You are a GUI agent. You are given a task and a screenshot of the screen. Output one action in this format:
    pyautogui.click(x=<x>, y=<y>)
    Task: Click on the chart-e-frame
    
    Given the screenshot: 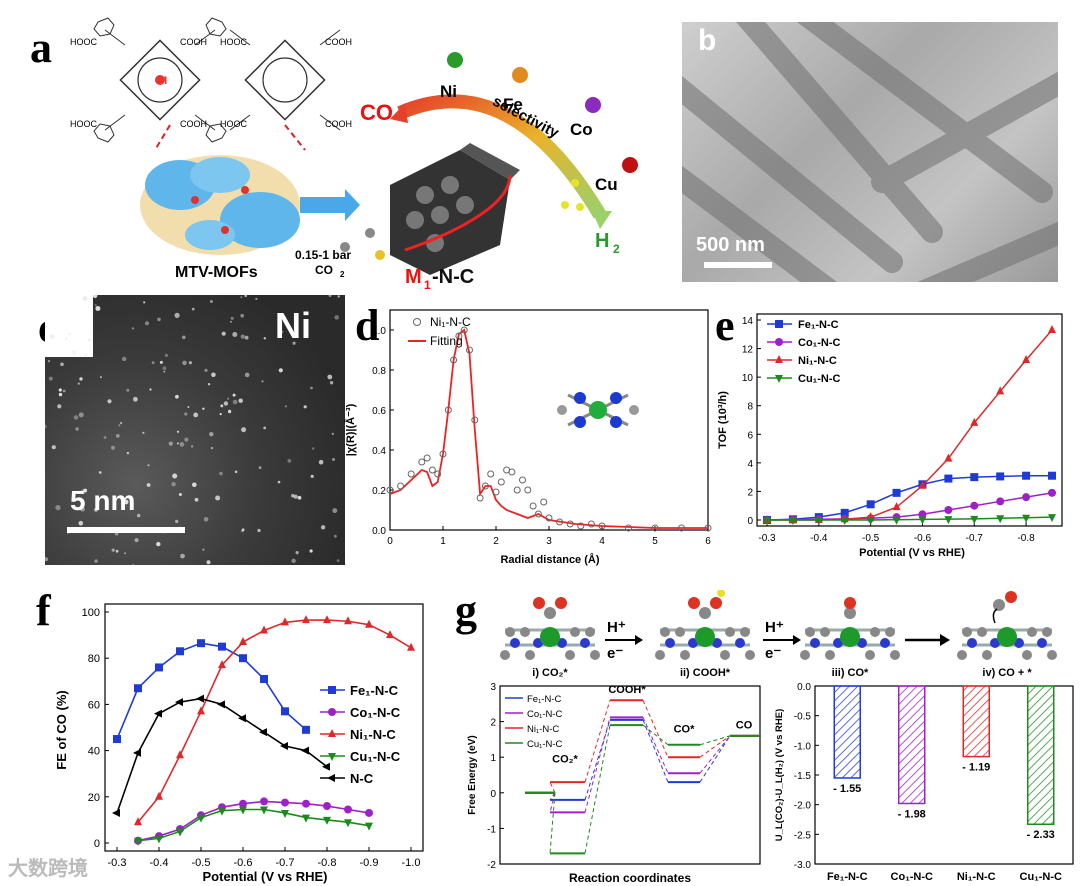 What is the action you would take?
    pyautogui.click(x=909, y=420)
    